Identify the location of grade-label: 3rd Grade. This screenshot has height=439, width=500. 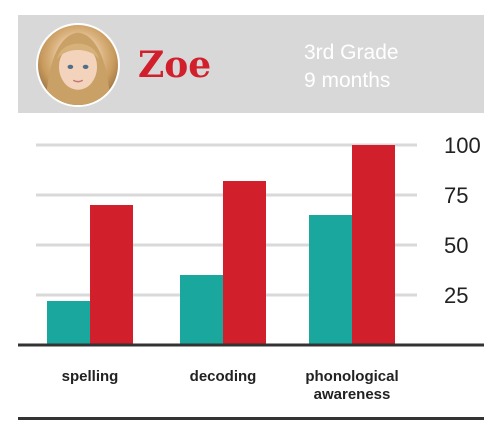
(351, 52).